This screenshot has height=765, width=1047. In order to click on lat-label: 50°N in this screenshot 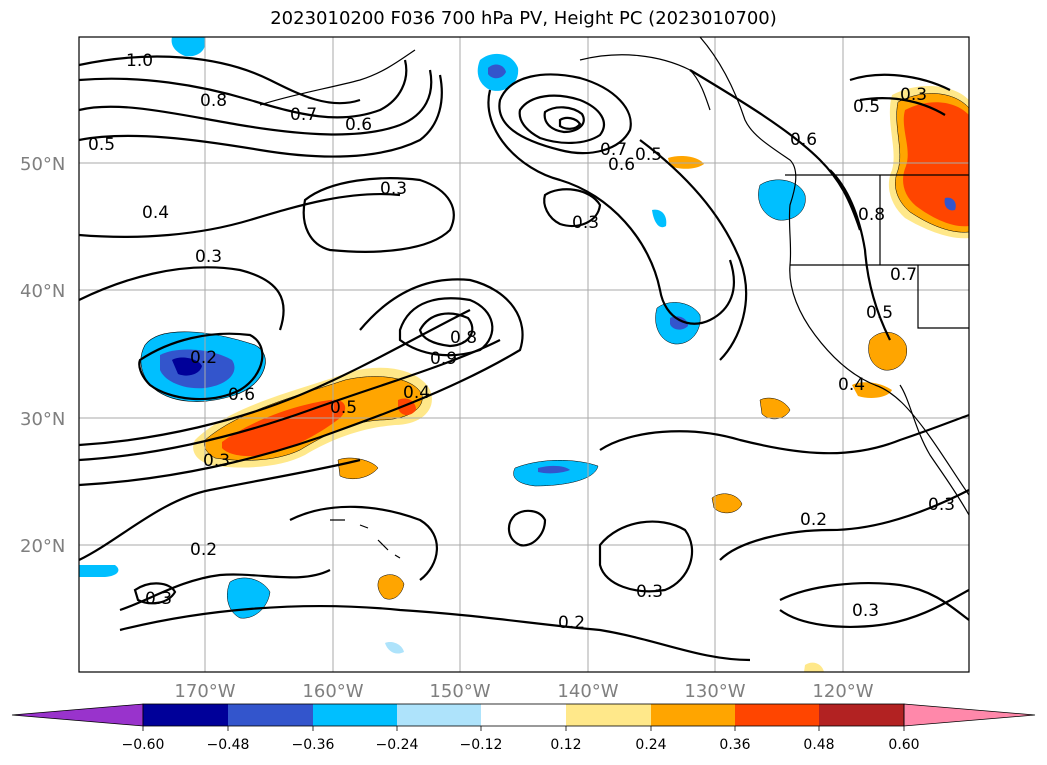, I will do `click(42, 164)`.